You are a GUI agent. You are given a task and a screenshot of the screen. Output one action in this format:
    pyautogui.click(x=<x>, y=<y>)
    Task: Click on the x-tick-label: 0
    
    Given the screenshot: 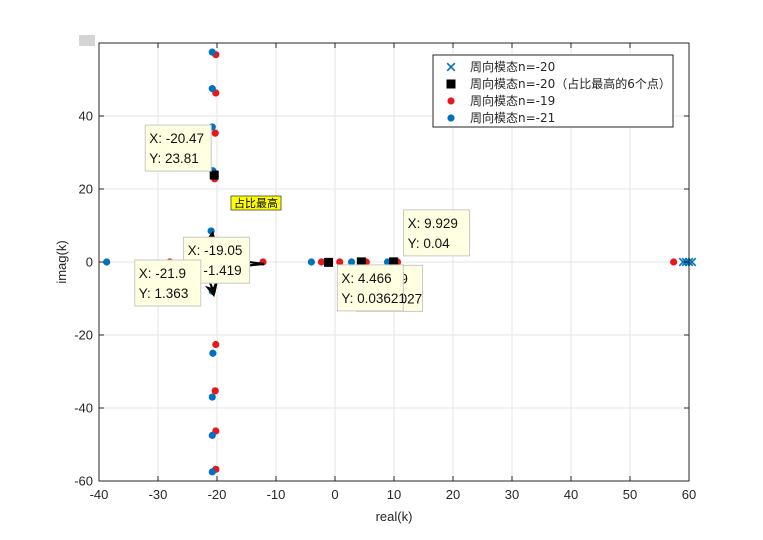 What is the action you would take?
    pyautogui.click(x=334, y=494)
    